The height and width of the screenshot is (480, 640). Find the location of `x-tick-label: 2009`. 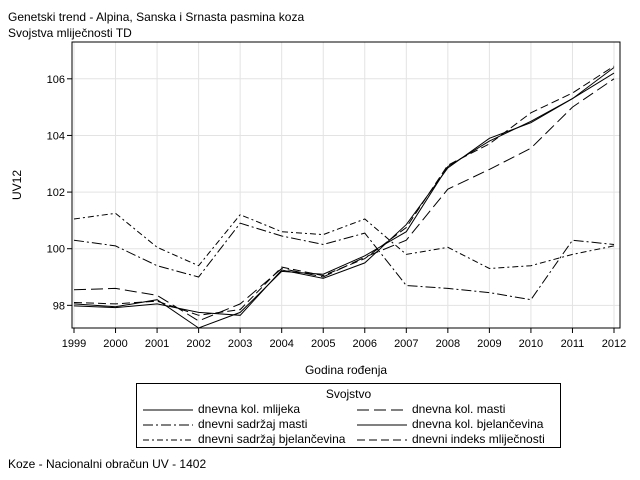

x-tick-label: 2009 is located at coordinates (489, 344).